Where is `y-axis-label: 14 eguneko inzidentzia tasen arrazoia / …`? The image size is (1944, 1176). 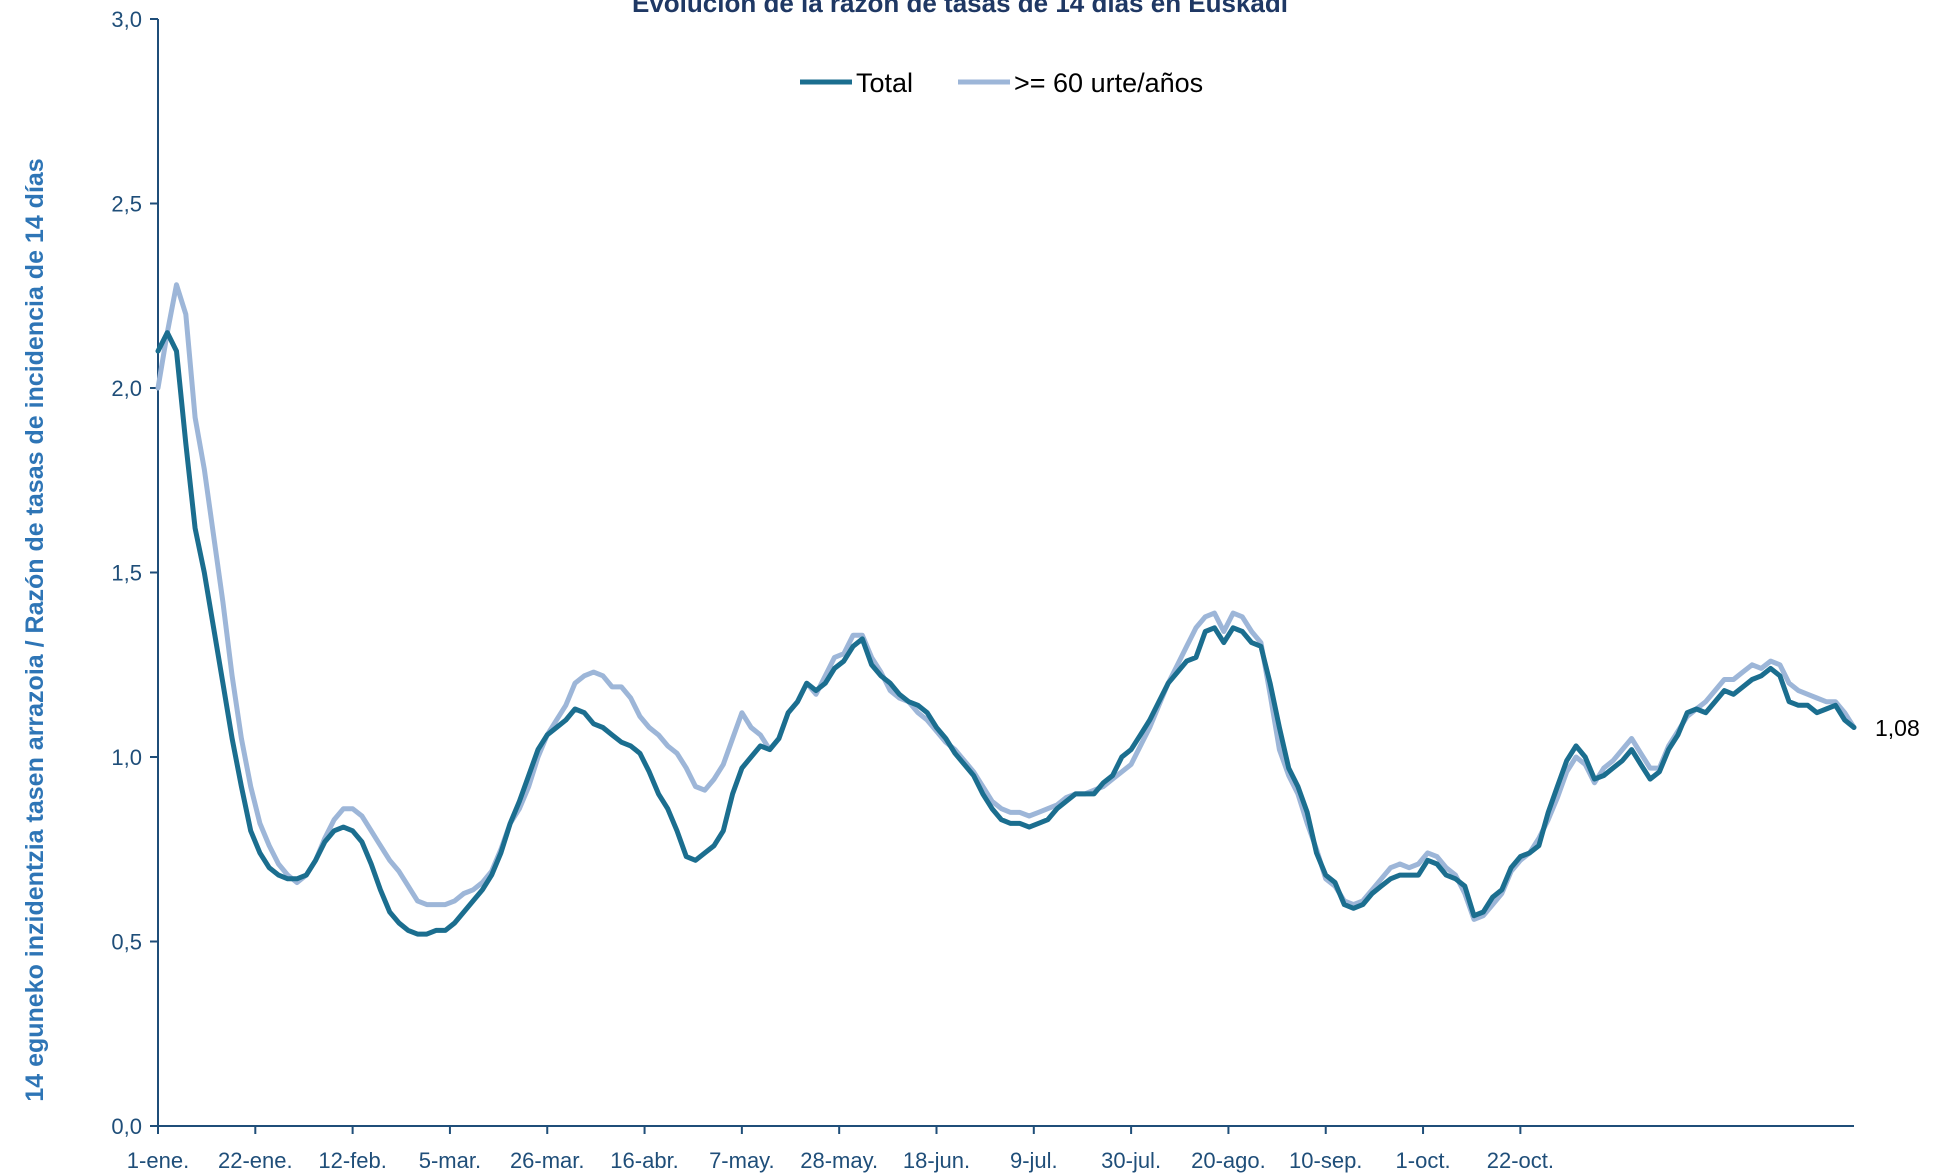 y-axis-label: 14 eguneko inzidentzia tasen arrazoia / … is located at coordinates (35, 629).